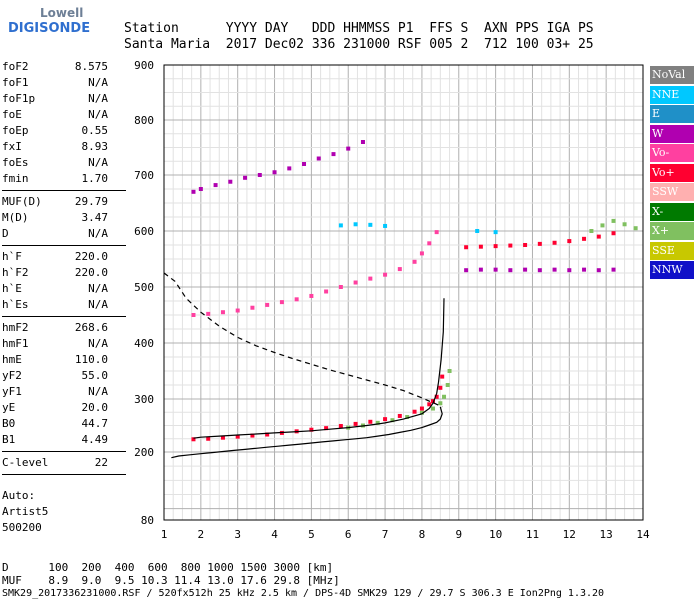 The width and height of the screenshot is (700, 600). I want to click on param-value: 3.47, so click(95, 217).